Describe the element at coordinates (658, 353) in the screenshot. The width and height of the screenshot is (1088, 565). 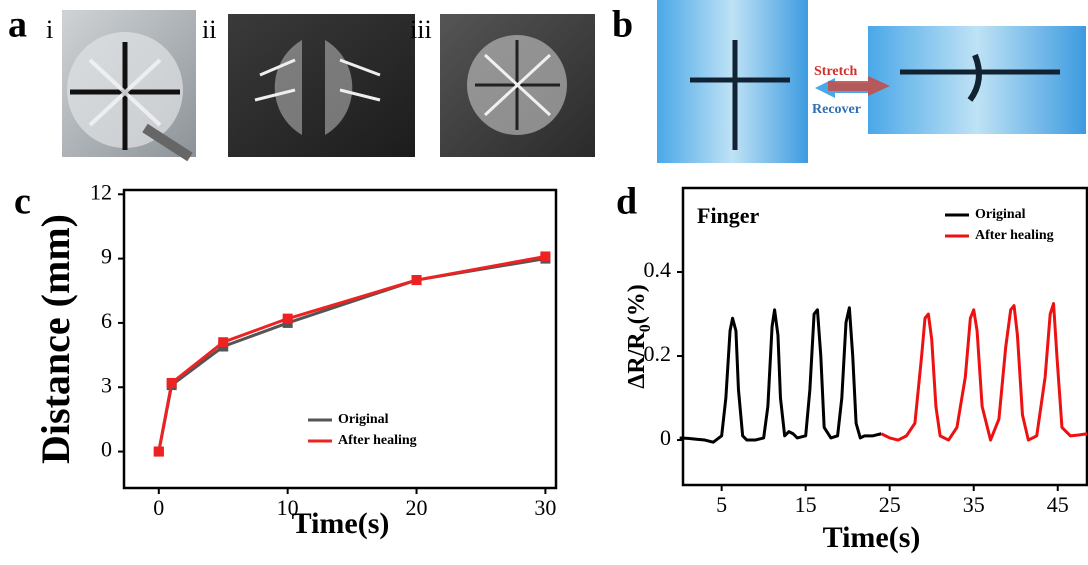
I see `y-tick-label: 0.2` at that location.